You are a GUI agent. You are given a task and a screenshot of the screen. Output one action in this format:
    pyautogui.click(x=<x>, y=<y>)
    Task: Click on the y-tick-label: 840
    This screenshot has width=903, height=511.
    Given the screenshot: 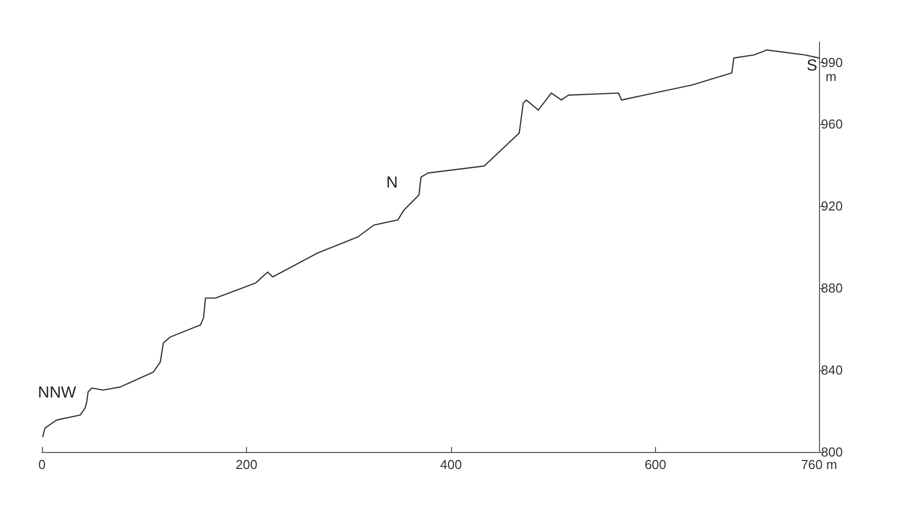 What is the action you would take?
    pyautogui.click(x=832, y=370)
    